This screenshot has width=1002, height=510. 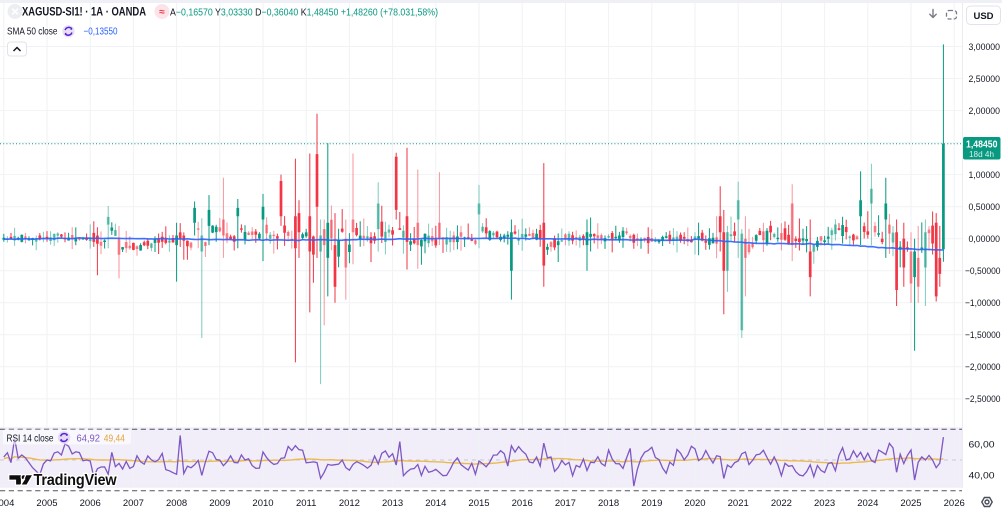 What do you see at coordinates (985, 79) in the screenshot?
I see `svg-text: 2,50000` at bounding box center [985, 79].